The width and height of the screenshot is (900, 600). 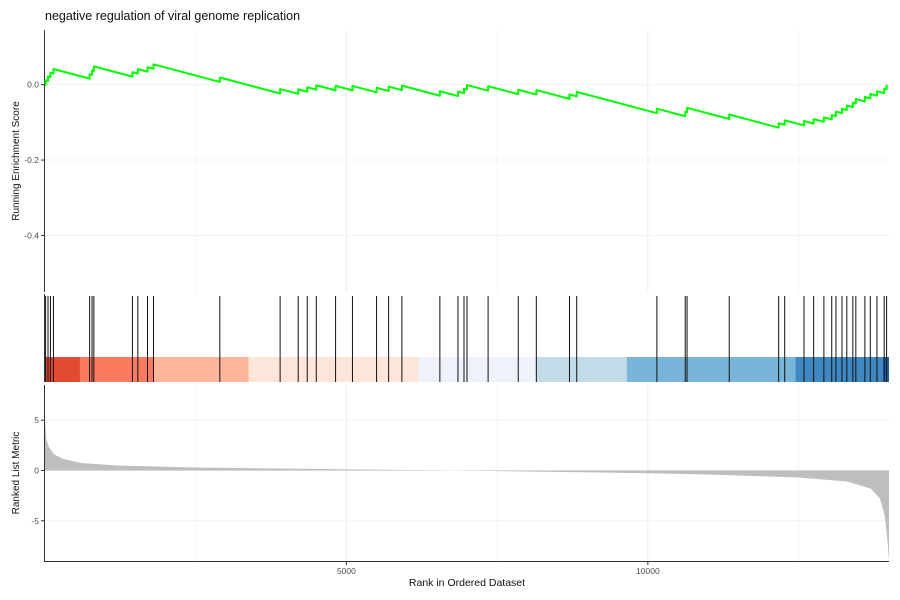 What do you see at coordinates (31, 160) in the screenshot?
I see `y-tick-label: -0.2` at bounding box center [31, 160].